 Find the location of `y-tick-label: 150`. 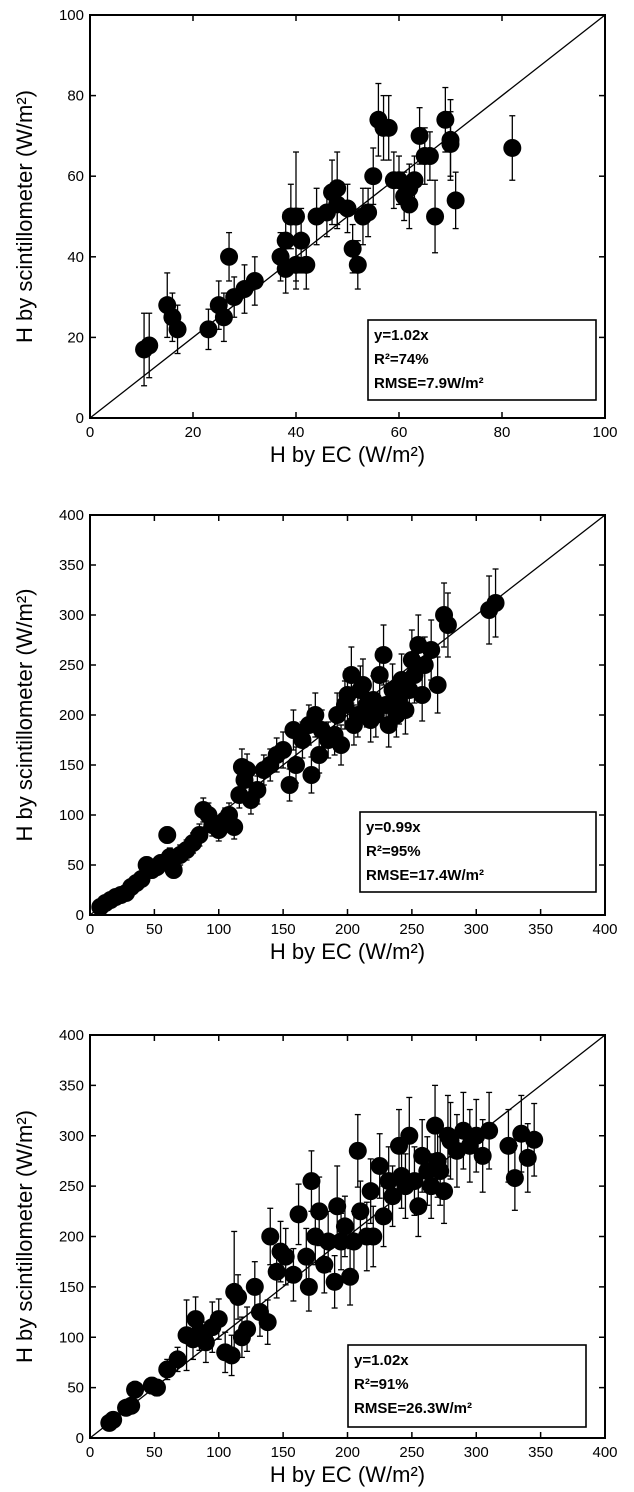

y-tick-label: 150 is located at coordinates (71, 1287).